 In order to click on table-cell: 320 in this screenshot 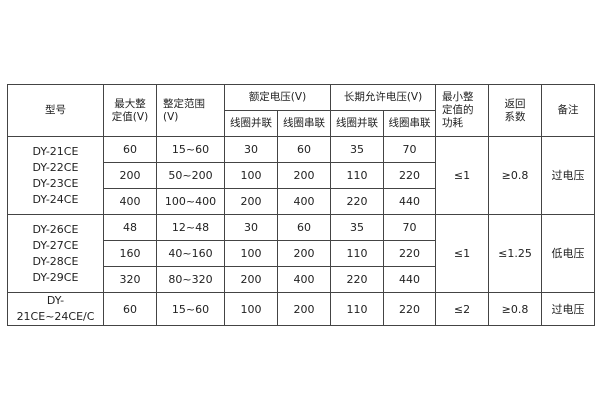, I will do `click(130, 279)`.